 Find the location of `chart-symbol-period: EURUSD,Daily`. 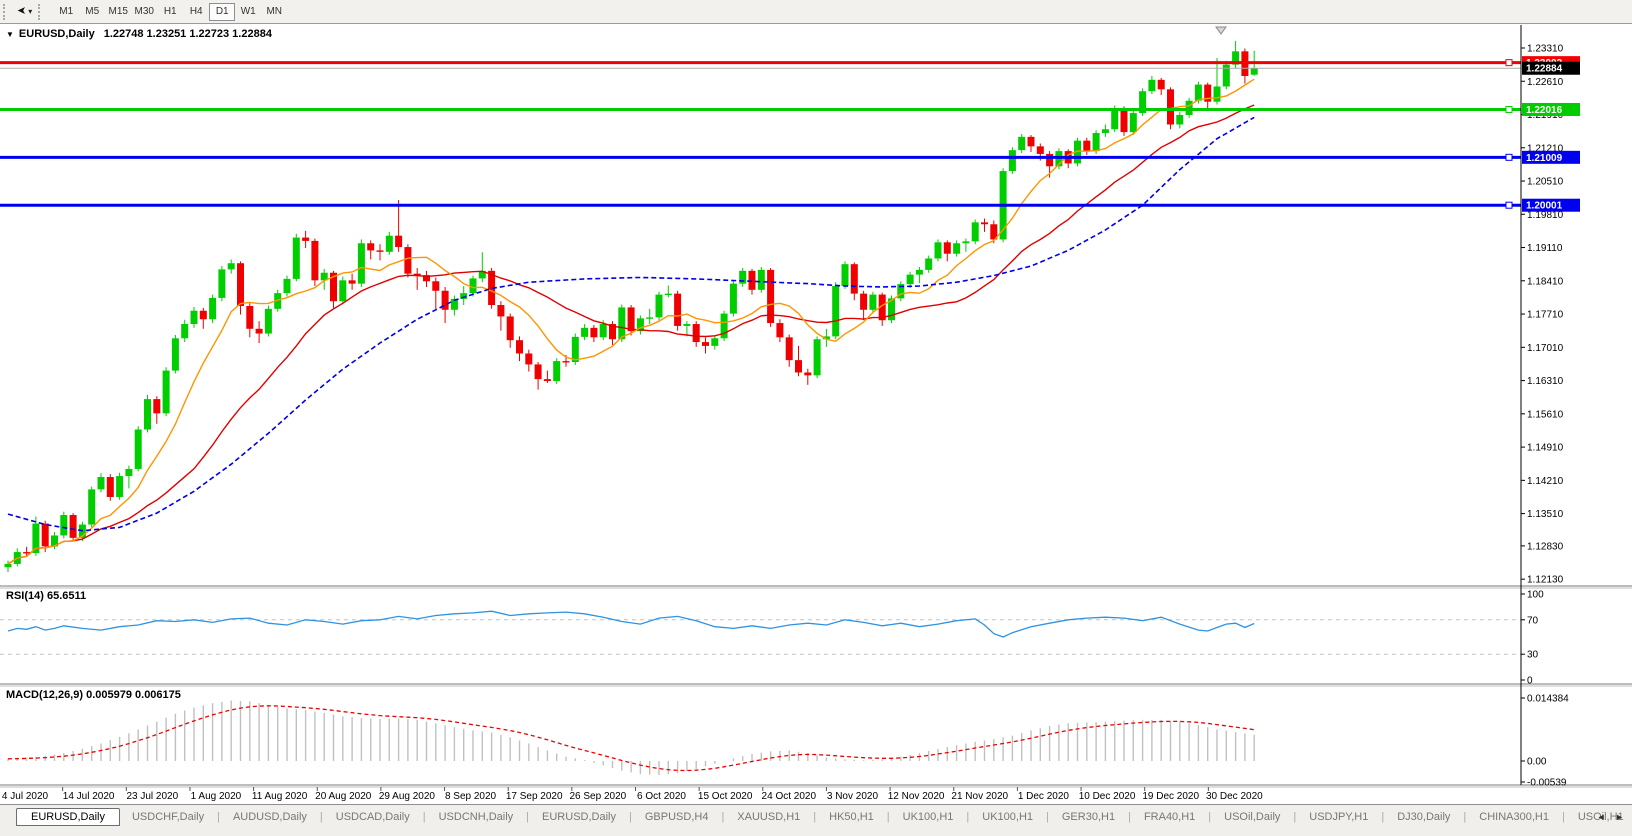

chart-symbol-period: EURUSD,Daily is located at coordinates (56, 34).